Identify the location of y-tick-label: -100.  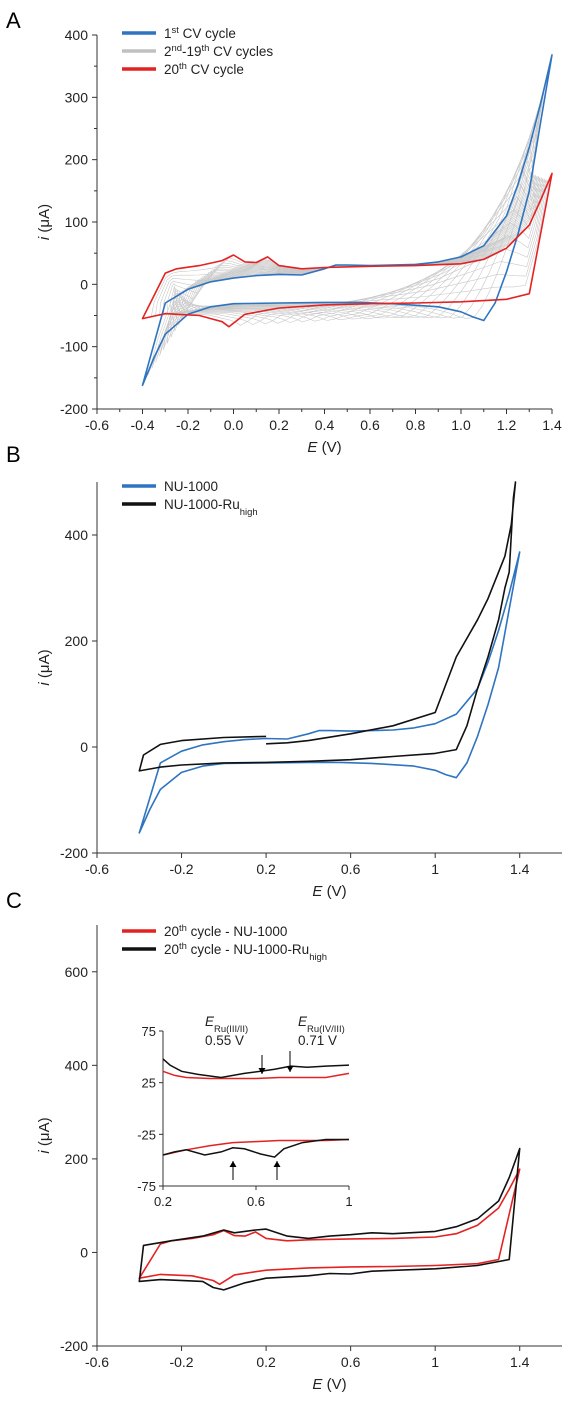
(74, 347).